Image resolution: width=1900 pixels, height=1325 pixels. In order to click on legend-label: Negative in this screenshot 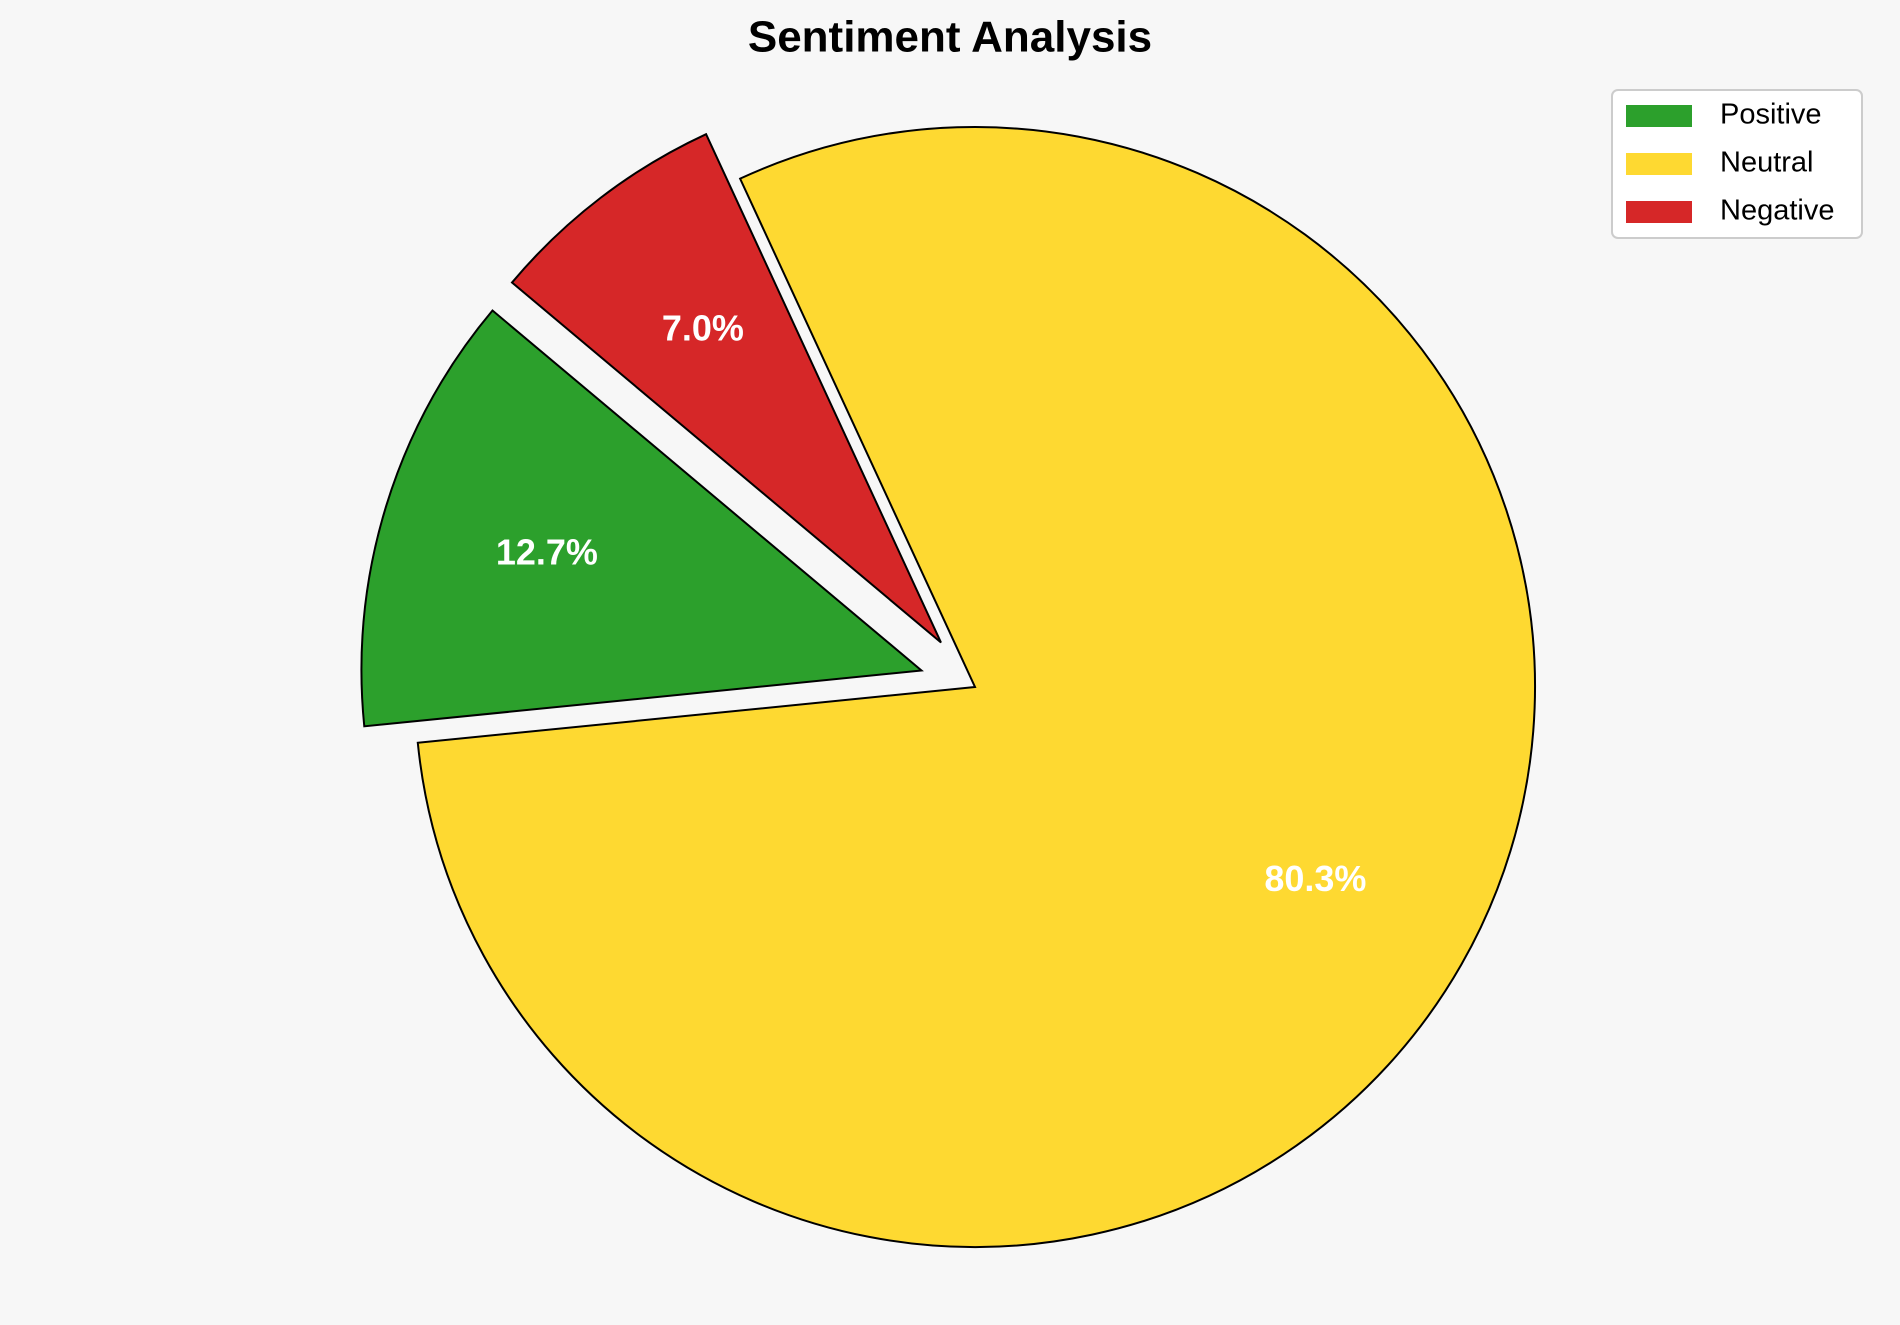, I will do `click(1777, 211)`.